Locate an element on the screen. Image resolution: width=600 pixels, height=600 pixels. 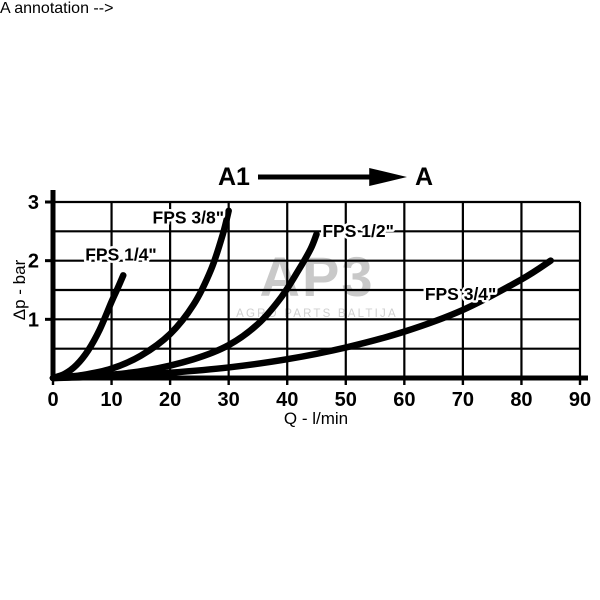
x-tick-label: 0 is located at coordinates (52, 400).